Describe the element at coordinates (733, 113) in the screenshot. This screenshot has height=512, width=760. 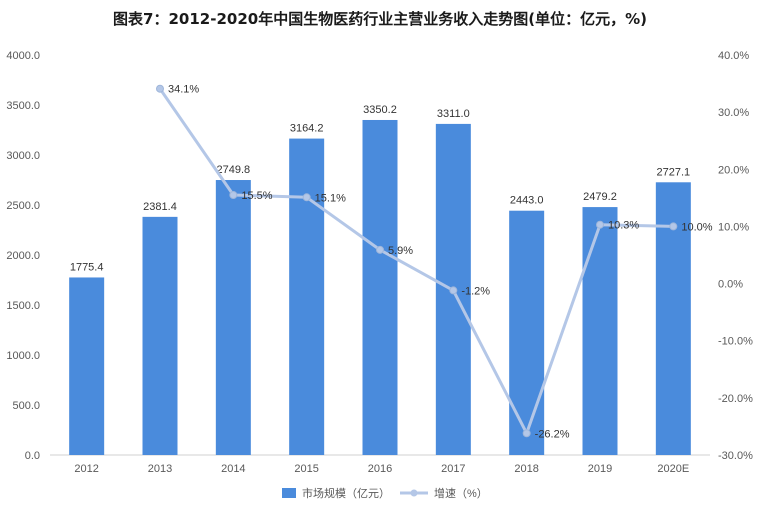
I see `y-right-tick-label: 30.0%` at that location.